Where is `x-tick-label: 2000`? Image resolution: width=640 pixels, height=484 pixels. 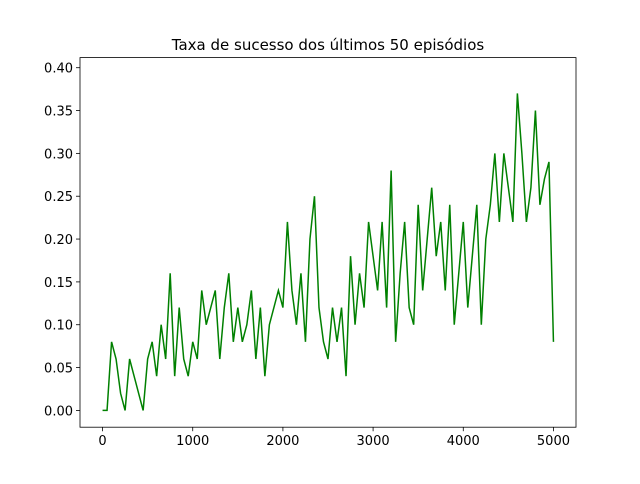 x-tick-label: 2000 is located at coordinates (282, 441).